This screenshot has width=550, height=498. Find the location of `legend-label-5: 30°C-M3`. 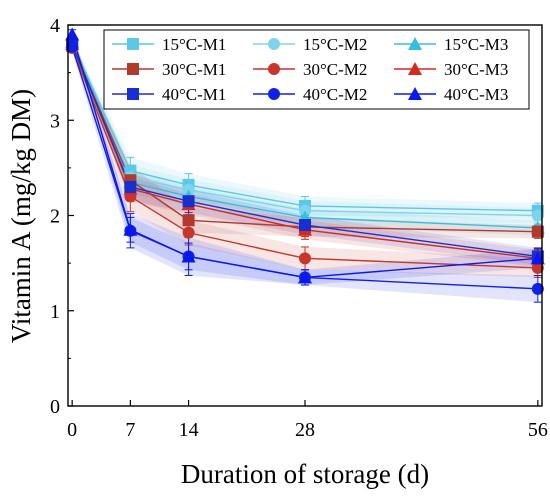

legend-label-5: 30°C-M3 is located at coordinates (476, 69).